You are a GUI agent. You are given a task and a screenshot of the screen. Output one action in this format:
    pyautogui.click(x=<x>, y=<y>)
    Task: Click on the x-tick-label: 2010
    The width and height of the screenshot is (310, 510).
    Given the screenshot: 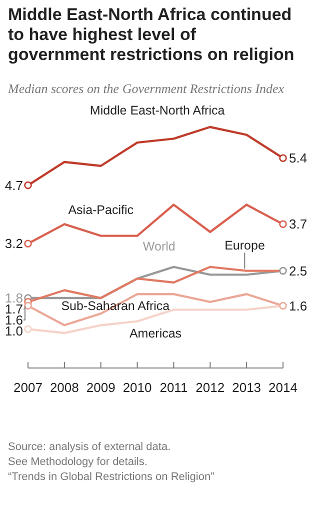 What is the action you would take?
    pyautogui.click(x=137, y=387)
    